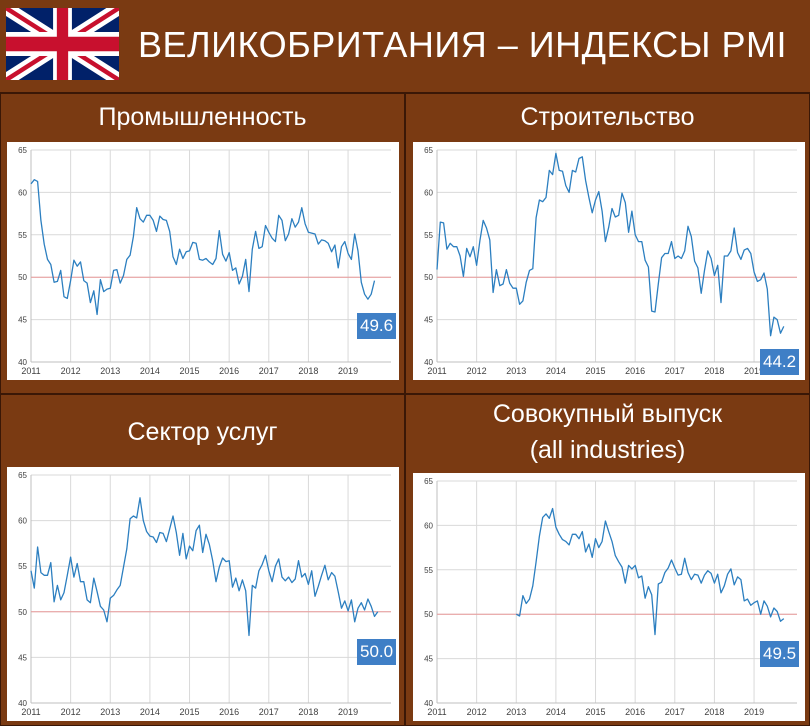 The height and width of the screenshot is (726, 810). Describe the element at coordinates (202, 432) in the screenshot. I see `chart-title: Сектор услуг` at that location.